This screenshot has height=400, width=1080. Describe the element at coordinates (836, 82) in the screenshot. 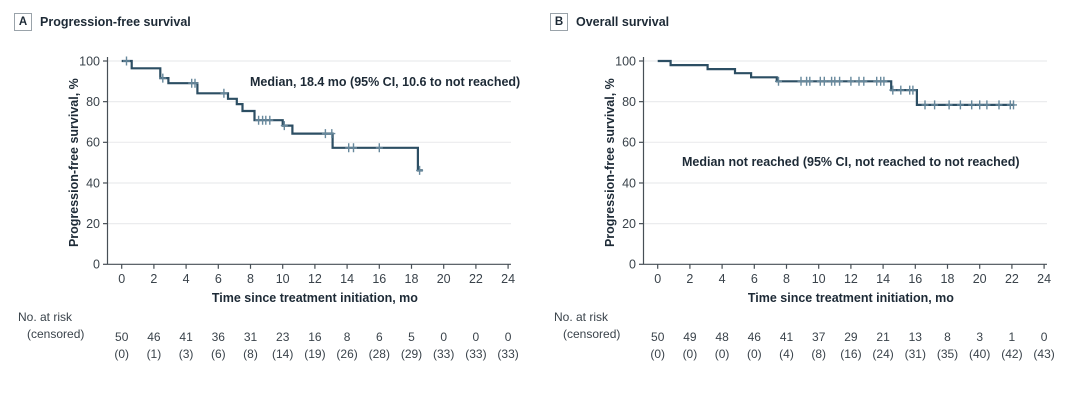

I see `km-curve` at that location.